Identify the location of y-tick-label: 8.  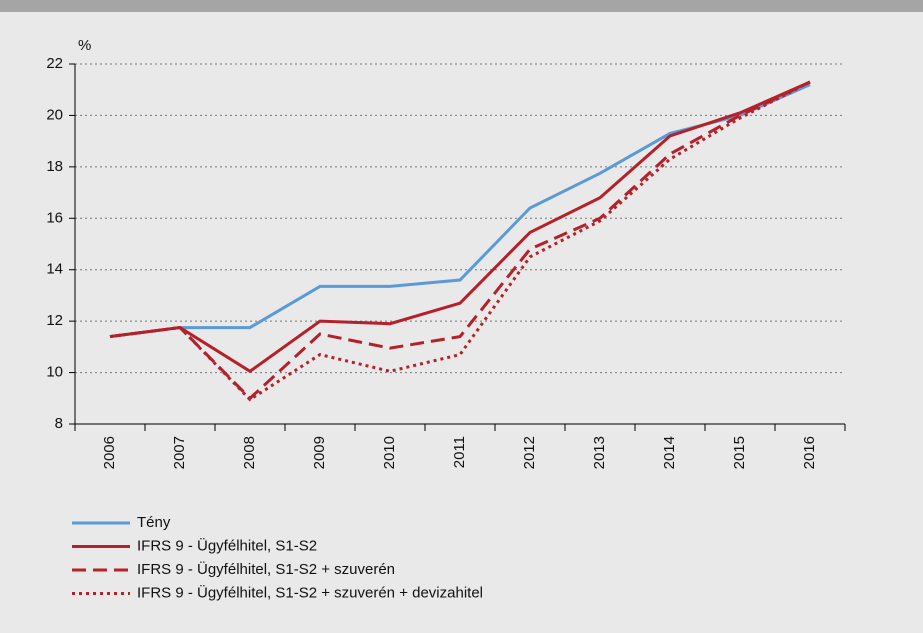
(59, 423).